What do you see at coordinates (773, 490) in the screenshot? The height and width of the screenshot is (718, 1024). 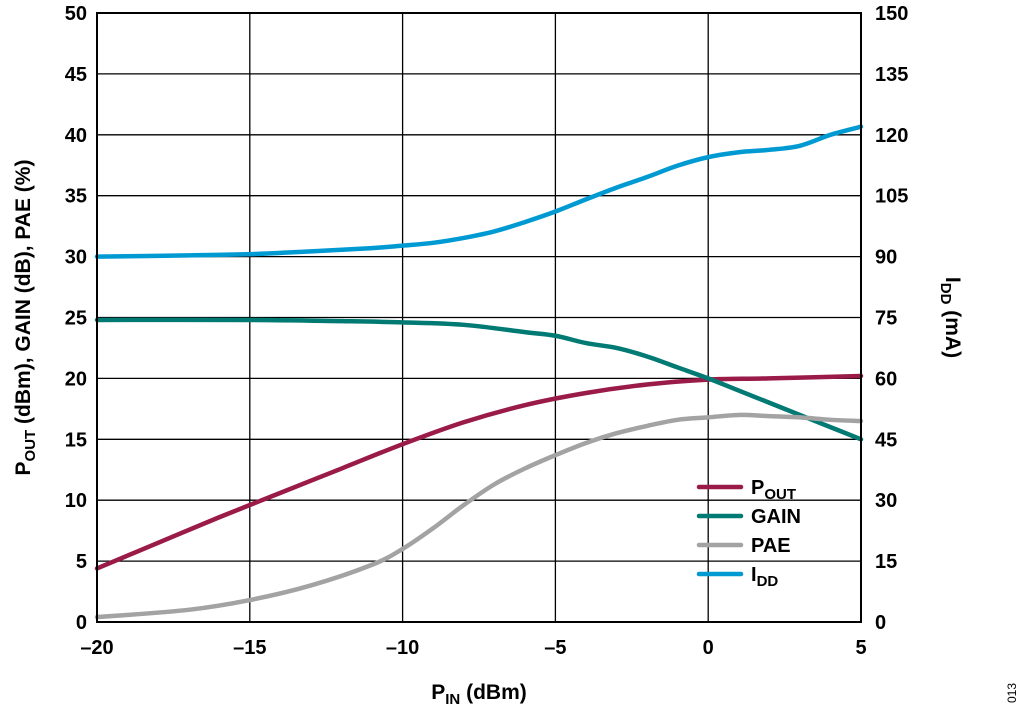 I see `legend-label-pout: POUT` at bounding box center [773, 490].